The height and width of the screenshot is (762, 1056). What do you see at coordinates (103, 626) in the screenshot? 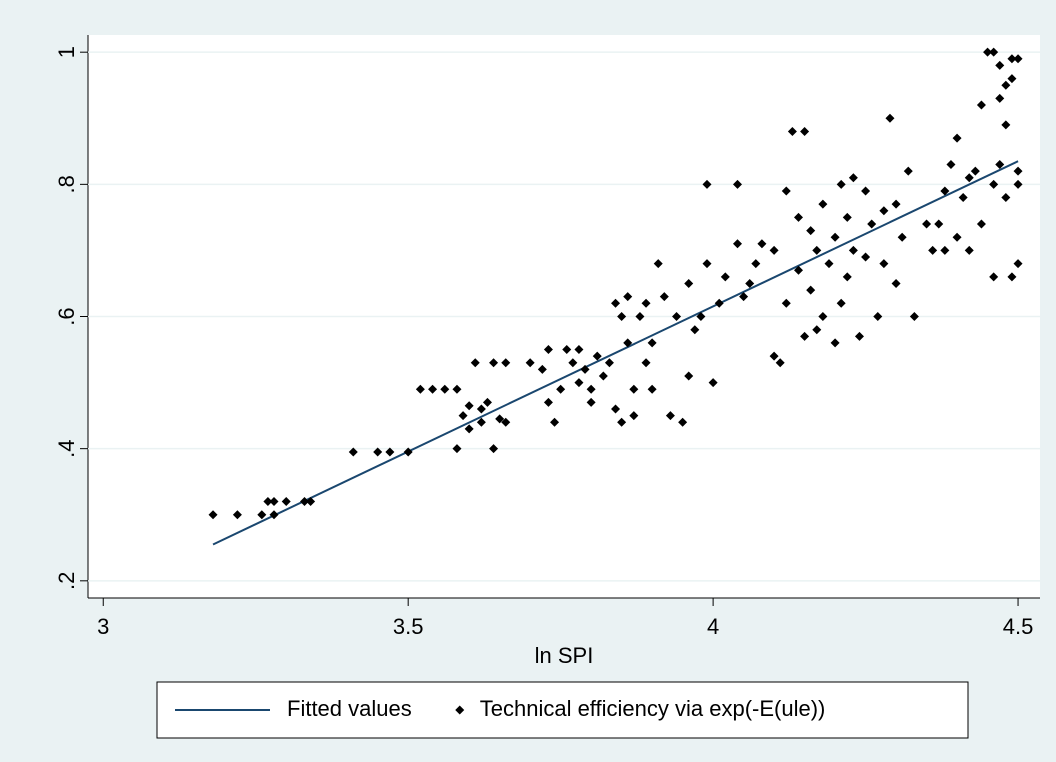
I see `x-tick-label: 3` at bounding box center [103, 626].